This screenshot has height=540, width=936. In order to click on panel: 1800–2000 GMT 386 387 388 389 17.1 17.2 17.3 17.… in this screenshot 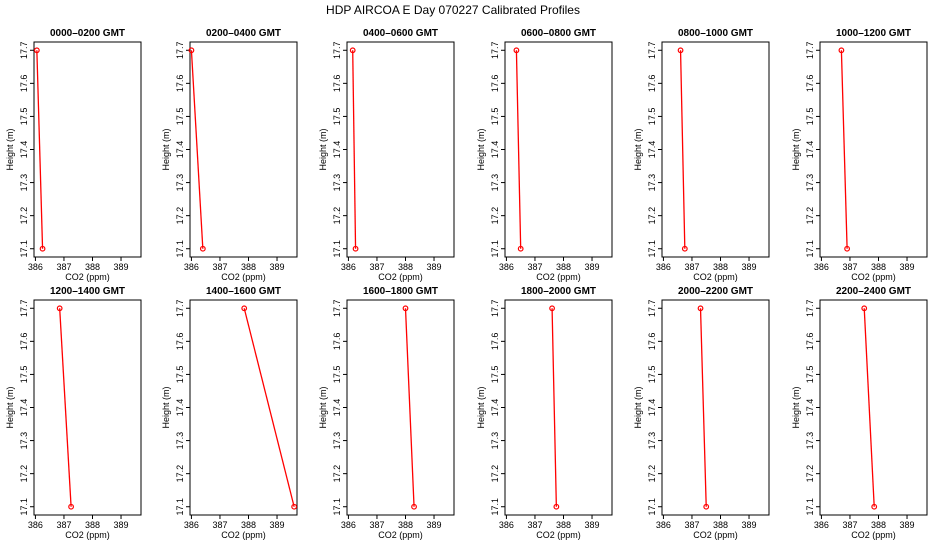, I will do `click(544, 413)`.